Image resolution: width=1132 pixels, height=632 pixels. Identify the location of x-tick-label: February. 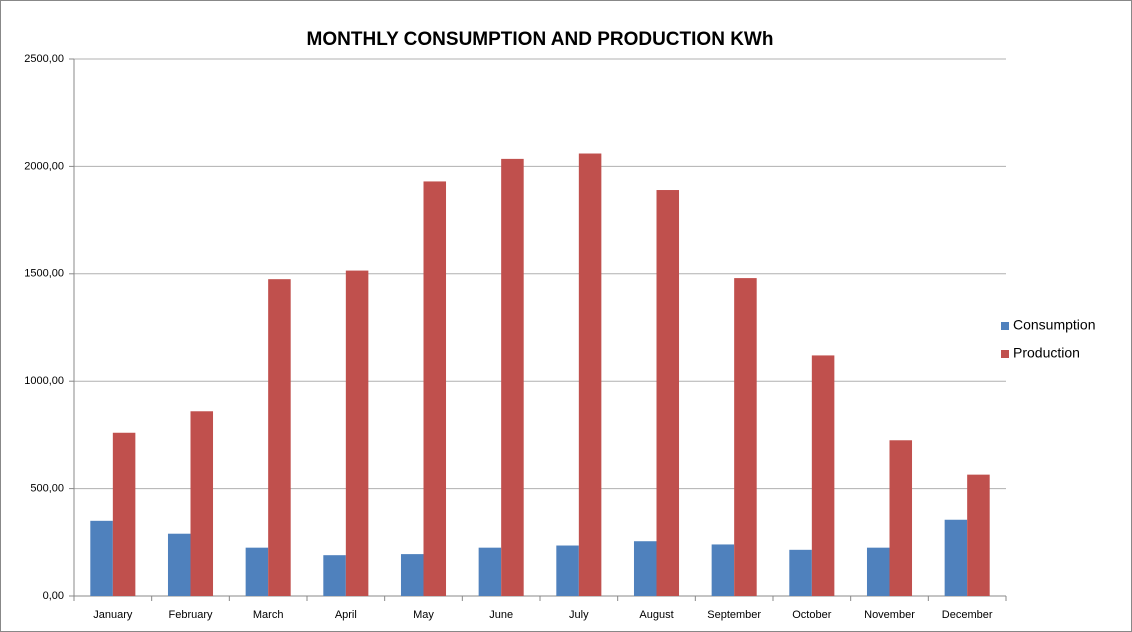
(190, 615).